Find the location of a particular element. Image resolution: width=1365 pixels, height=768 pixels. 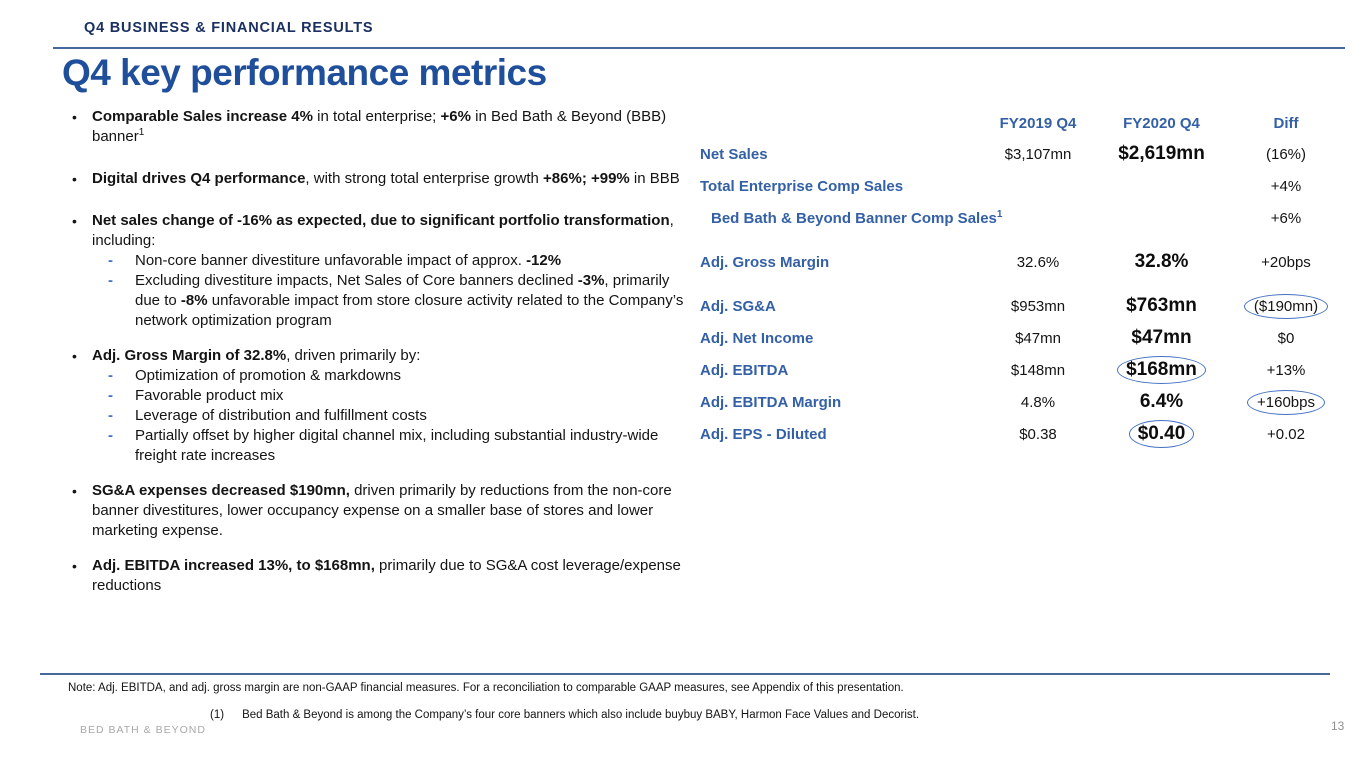

metric-value-diff: +4% is located at coordinates (1286, 186).